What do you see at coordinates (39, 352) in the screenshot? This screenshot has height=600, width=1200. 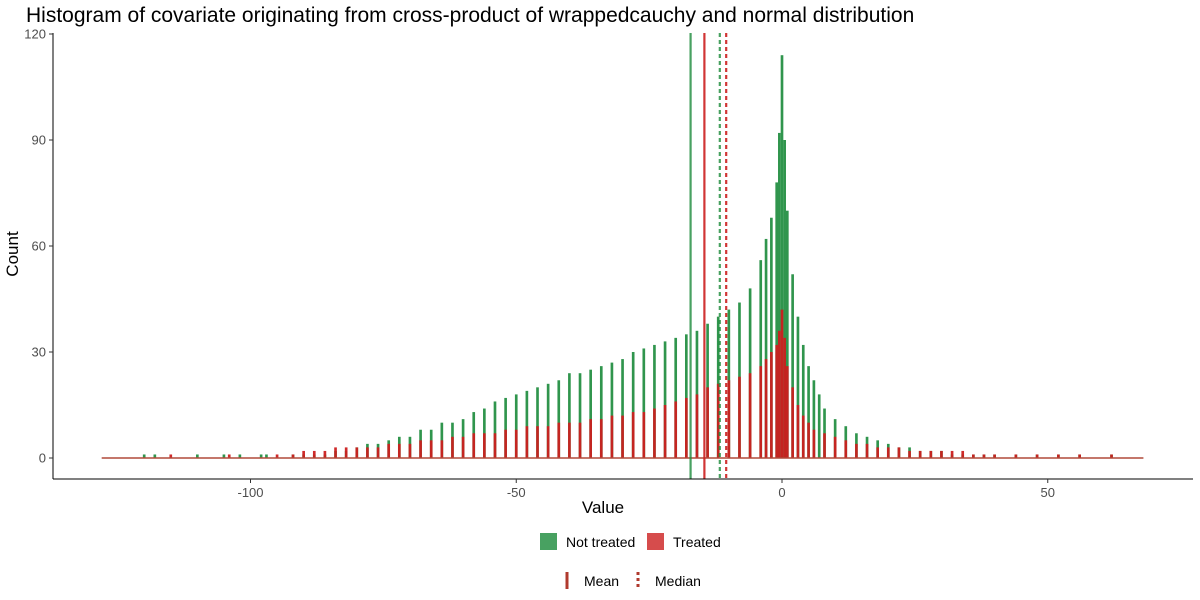 I see `y-tick-label-30: 30` at bounding box center [39, 352].